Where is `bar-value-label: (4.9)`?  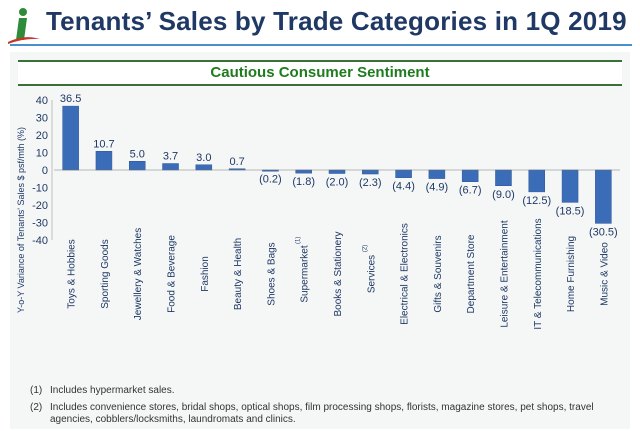 bar-value-label: (4.9) is located at coordinates (437, 188).